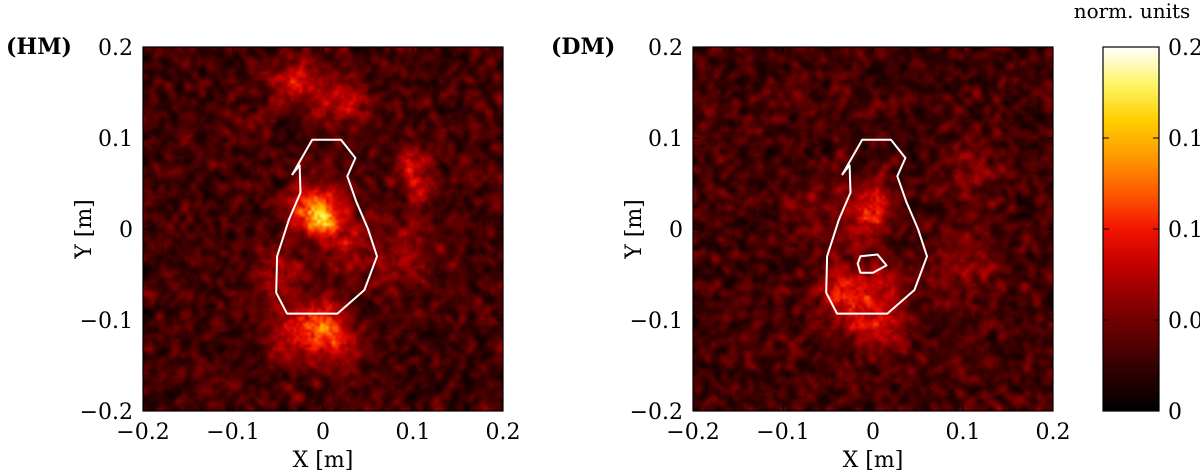  What do you see at coordinates (1131, 229) in the screenshot?
I see `colorbar-fill` at bounding box center [1131, 229].